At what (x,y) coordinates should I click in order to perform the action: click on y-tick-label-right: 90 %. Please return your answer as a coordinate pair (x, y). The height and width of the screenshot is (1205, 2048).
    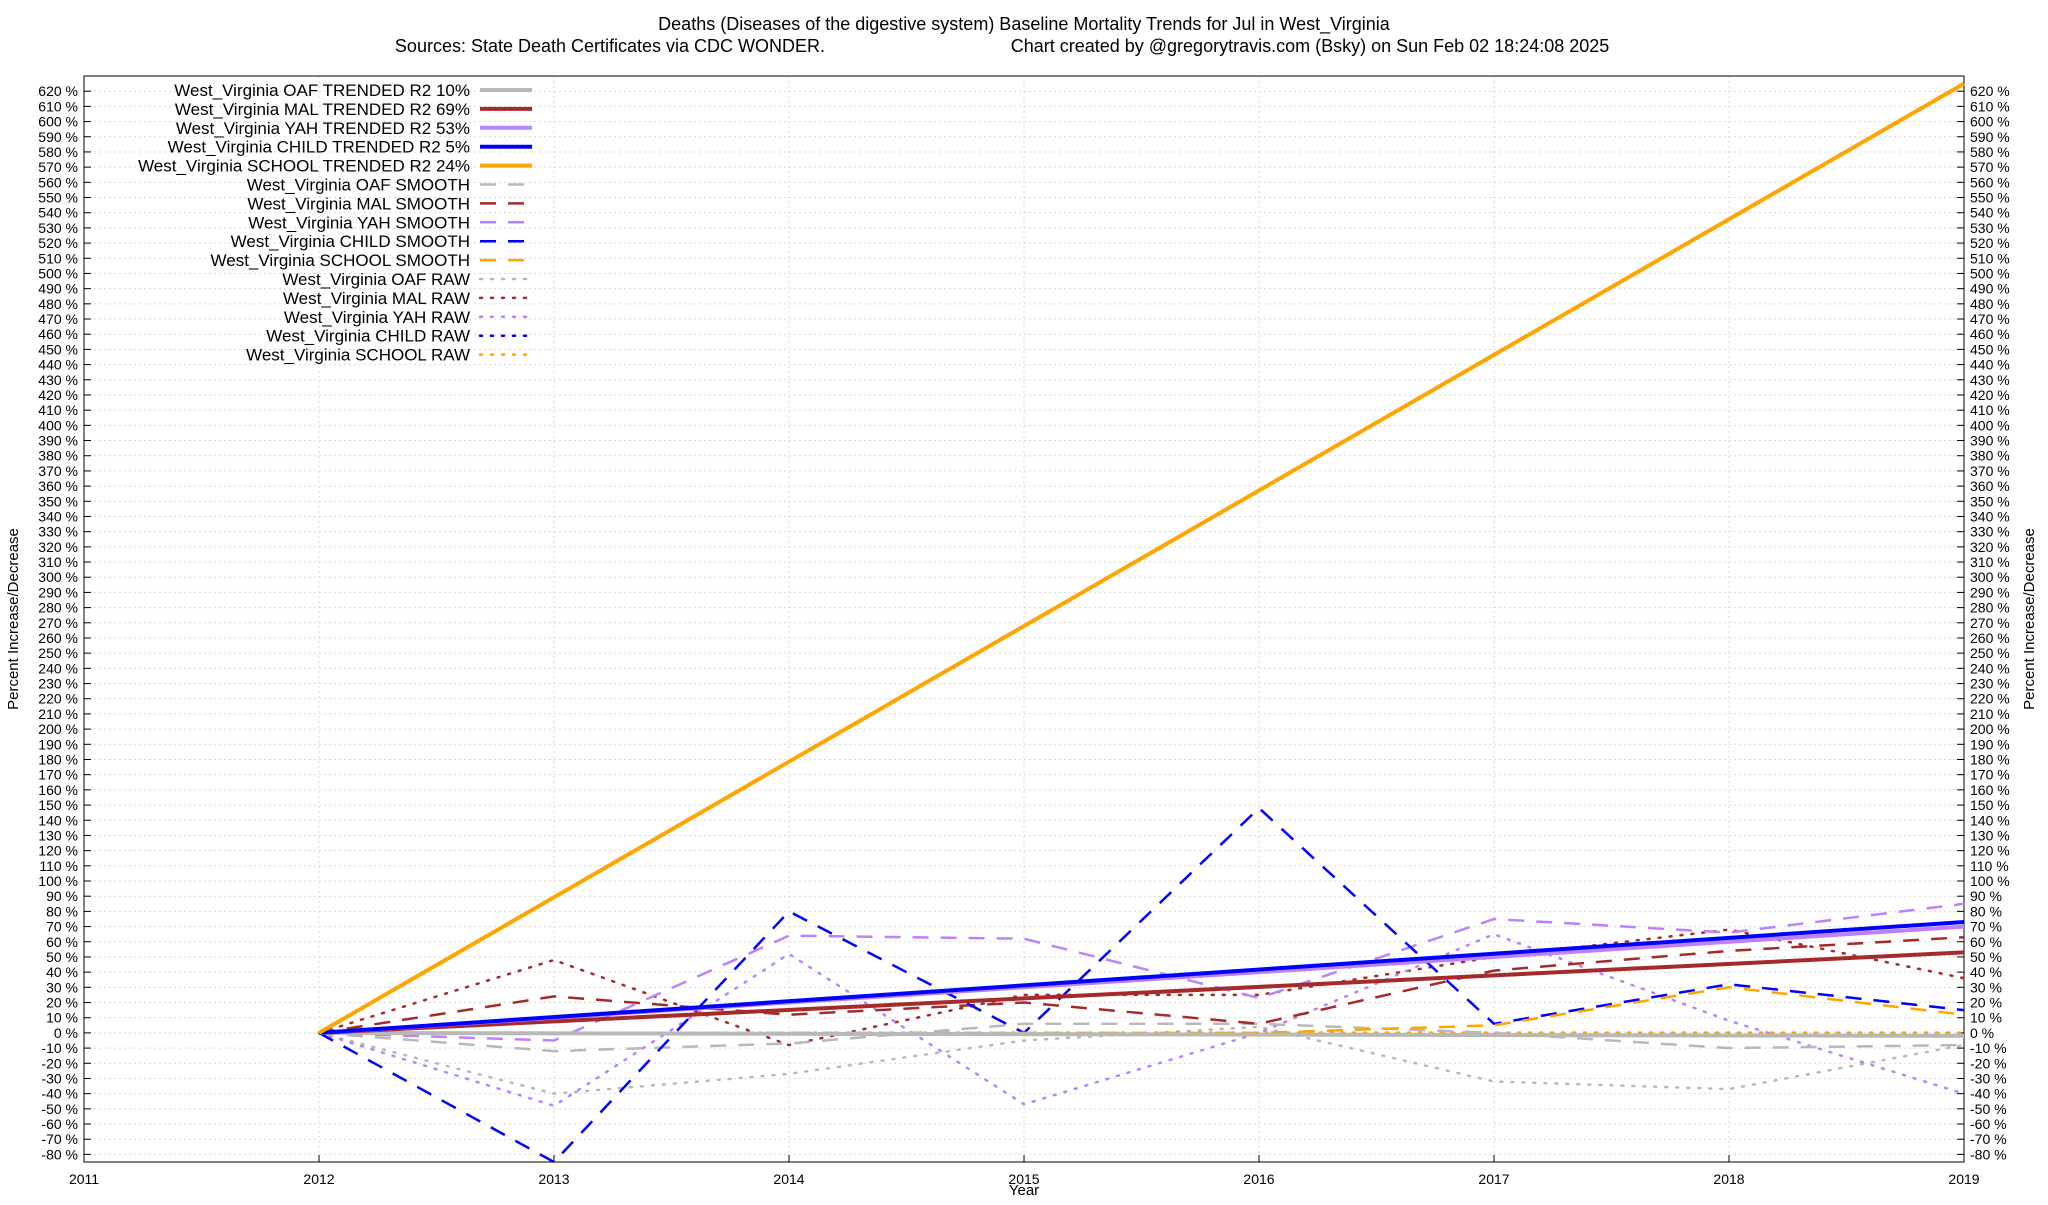
    Looking at the image, I should click on (1986, 896).